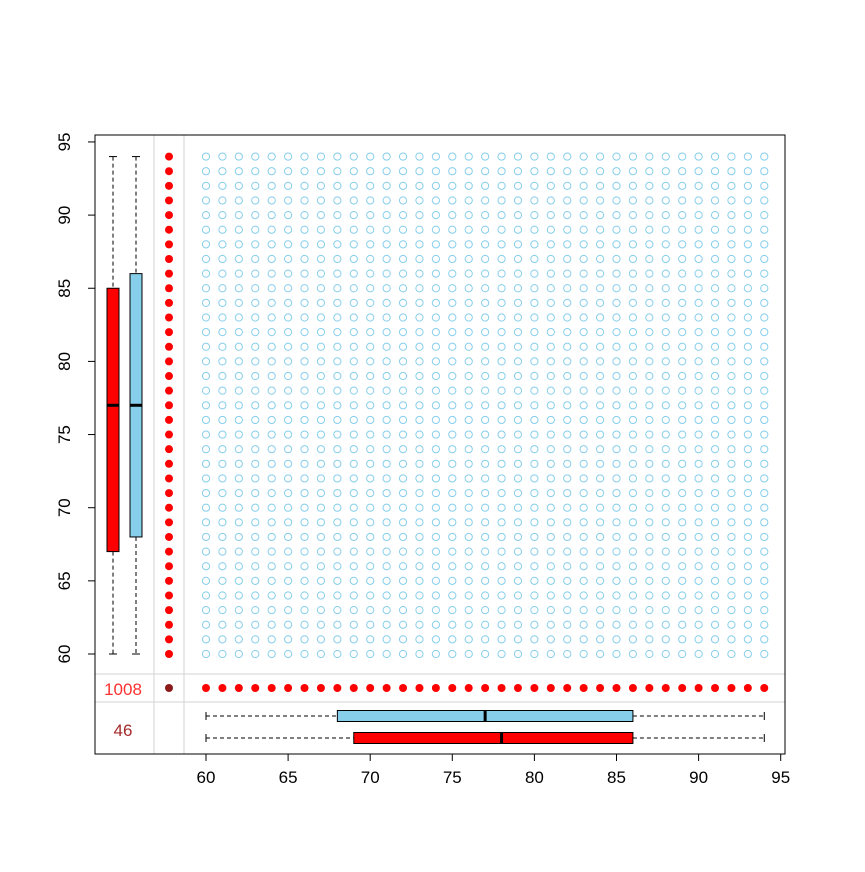  Describe the element at coordinates (123, 730) in the screenshot. I see `y-missing-count: 46` at that location.